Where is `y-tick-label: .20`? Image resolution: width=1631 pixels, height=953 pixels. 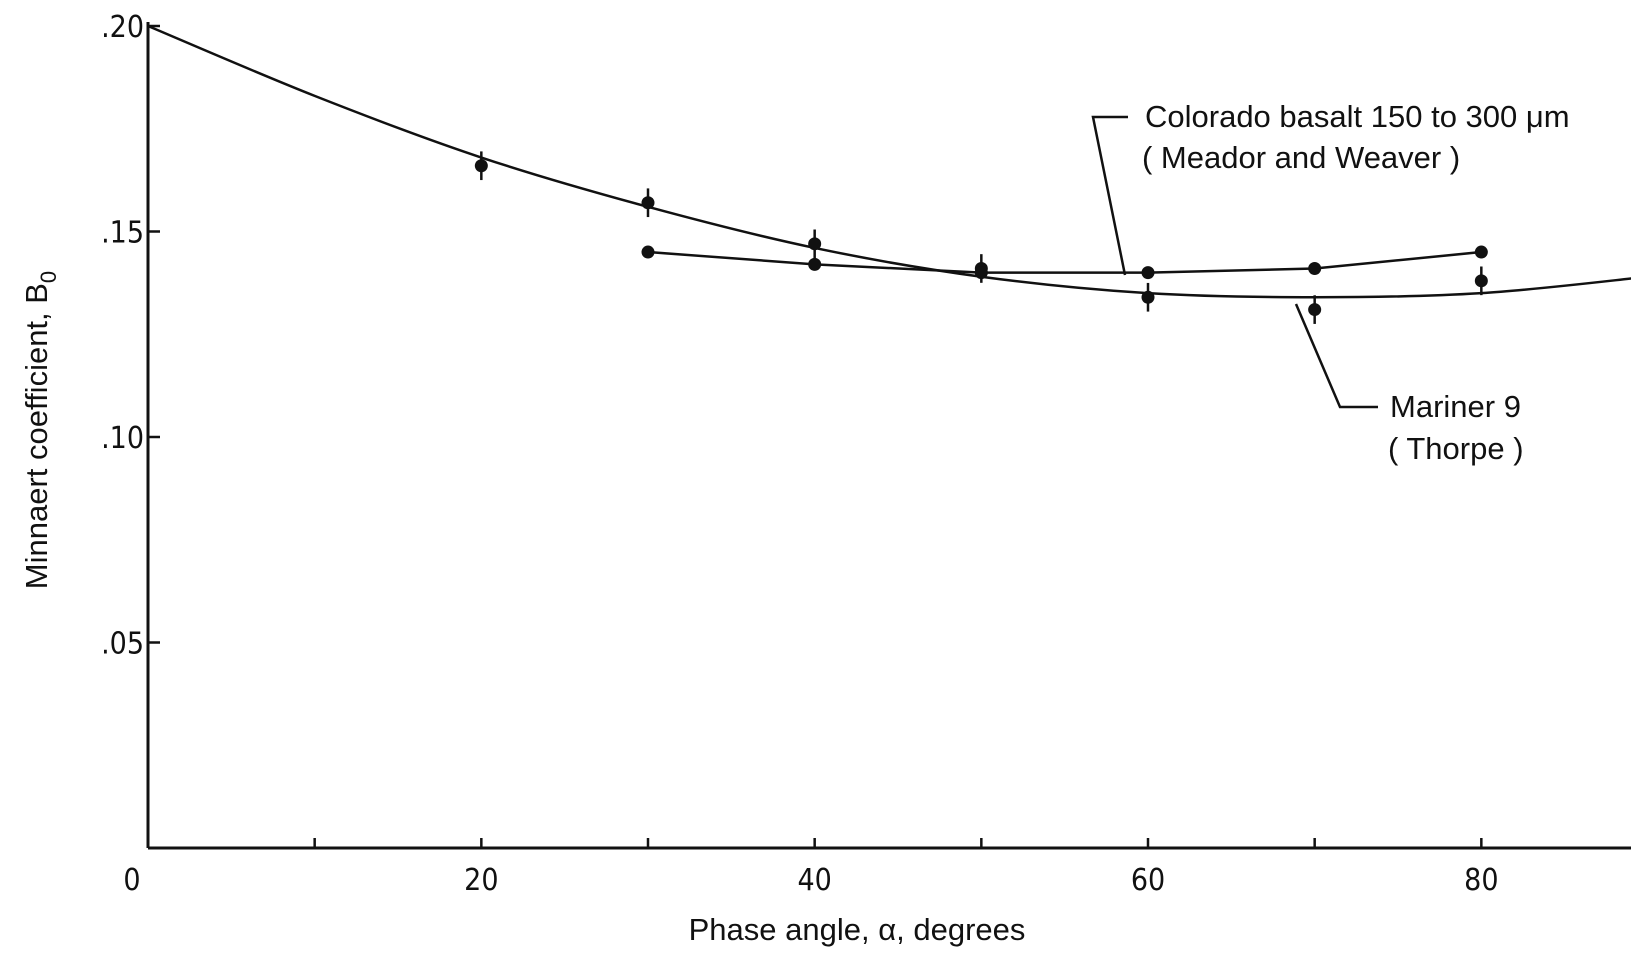 y-tick-label: .20 is located at coordinates (122, 27).